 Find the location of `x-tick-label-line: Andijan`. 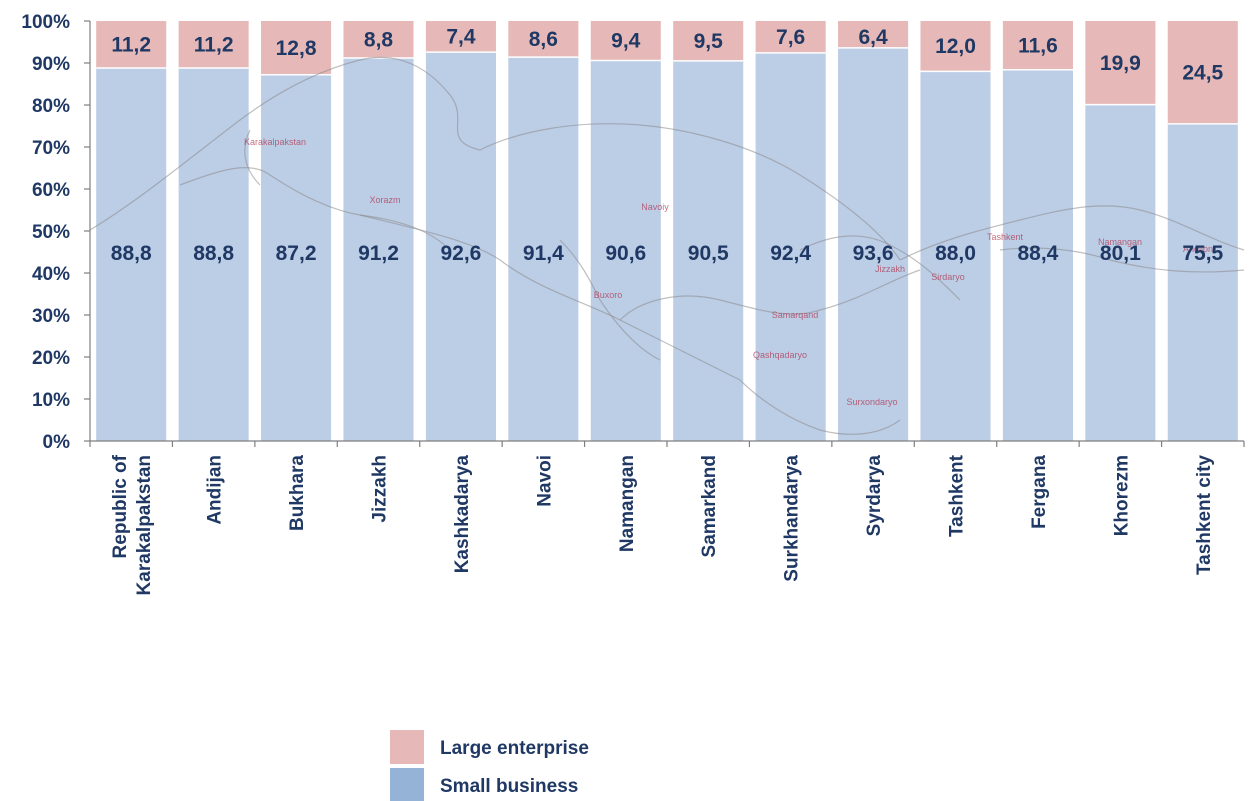

x-tick-label-line: Andijan is located at coordinates (215, 490).